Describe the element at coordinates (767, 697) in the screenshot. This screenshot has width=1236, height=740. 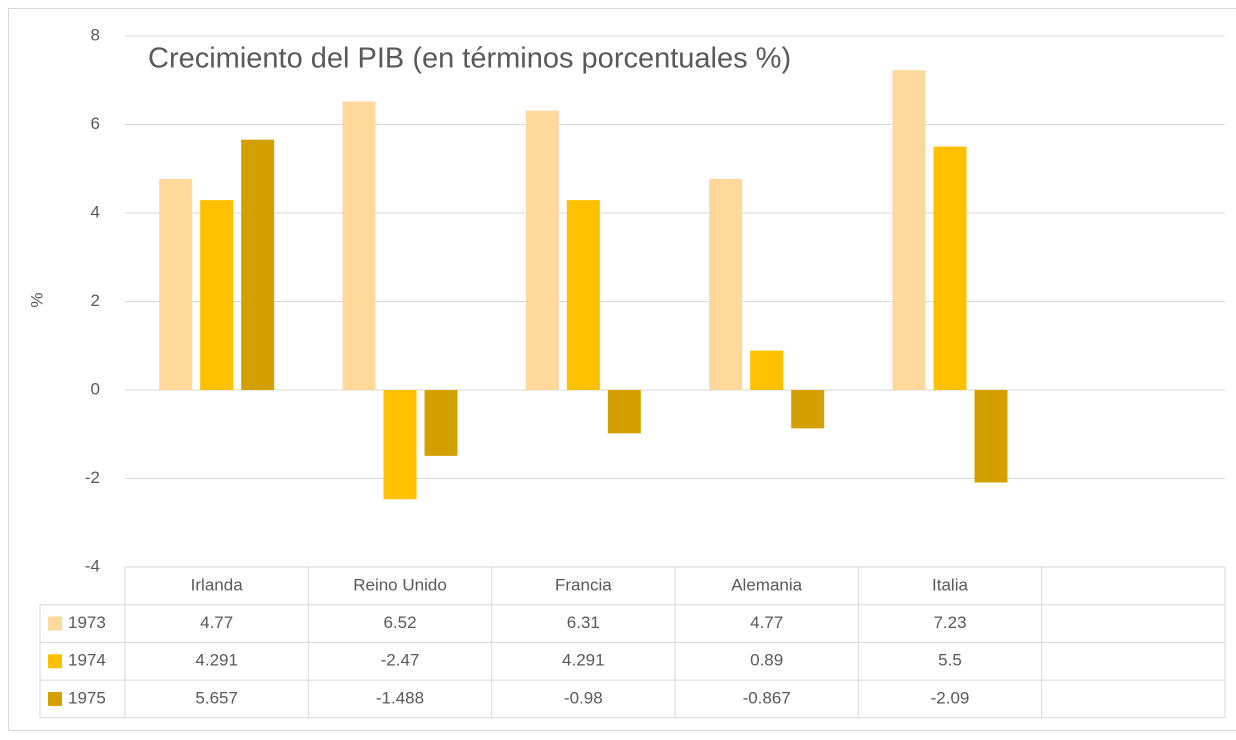
I see `table-value: -0.867` at that location.